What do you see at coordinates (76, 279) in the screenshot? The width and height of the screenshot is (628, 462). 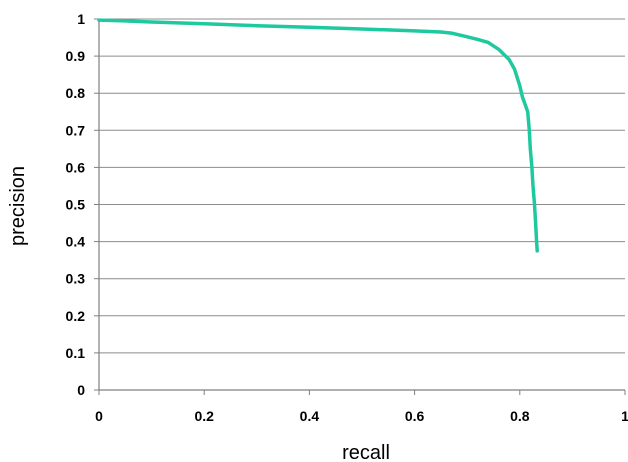 I see `y-tick-label-3: 0.3` at bounding box center [76, 279].